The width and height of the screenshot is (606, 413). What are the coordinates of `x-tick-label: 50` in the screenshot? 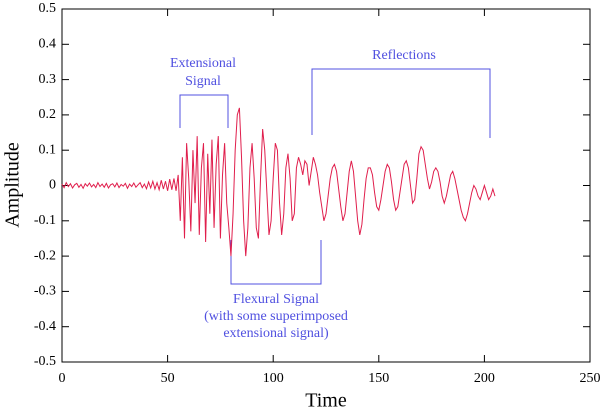 It's located at (168, 378).